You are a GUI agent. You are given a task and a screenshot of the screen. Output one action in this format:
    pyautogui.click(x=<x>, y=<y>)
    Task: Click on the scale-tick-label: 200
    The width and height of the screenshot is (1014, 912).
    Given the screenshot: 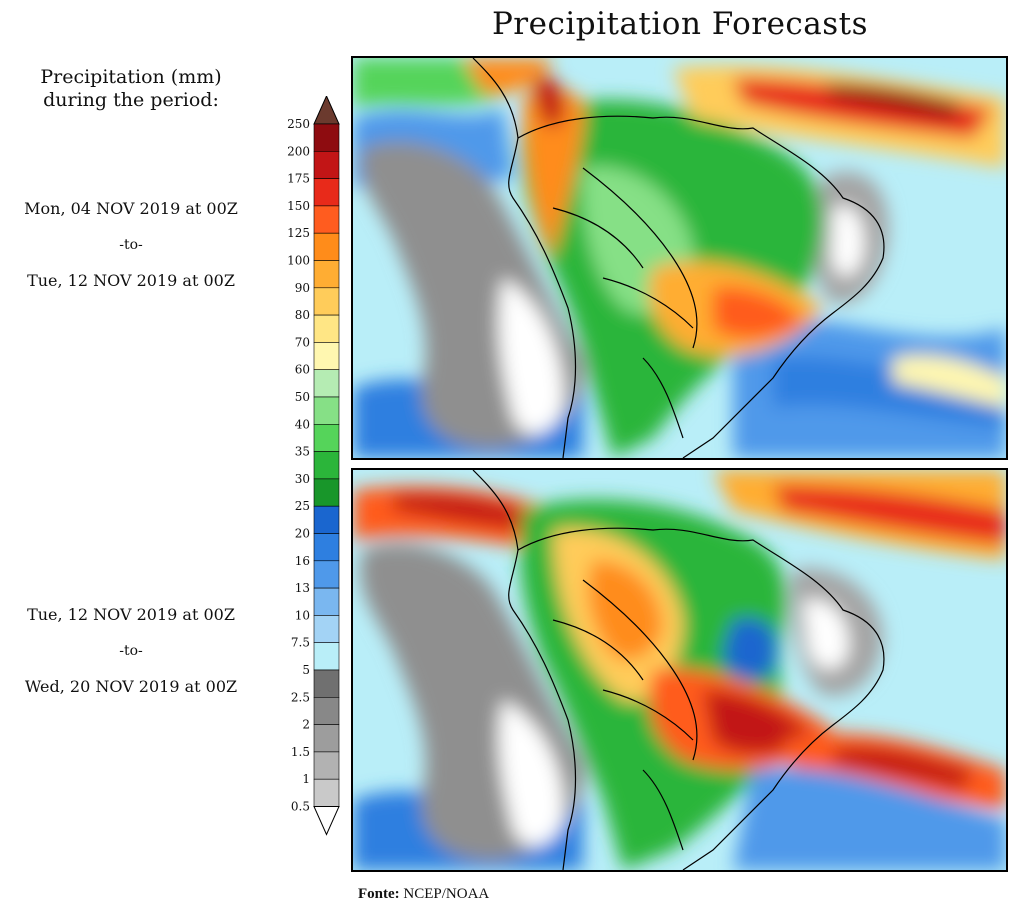 What is the action you would take?
    pyautogui.click(x=298, y=151)
    